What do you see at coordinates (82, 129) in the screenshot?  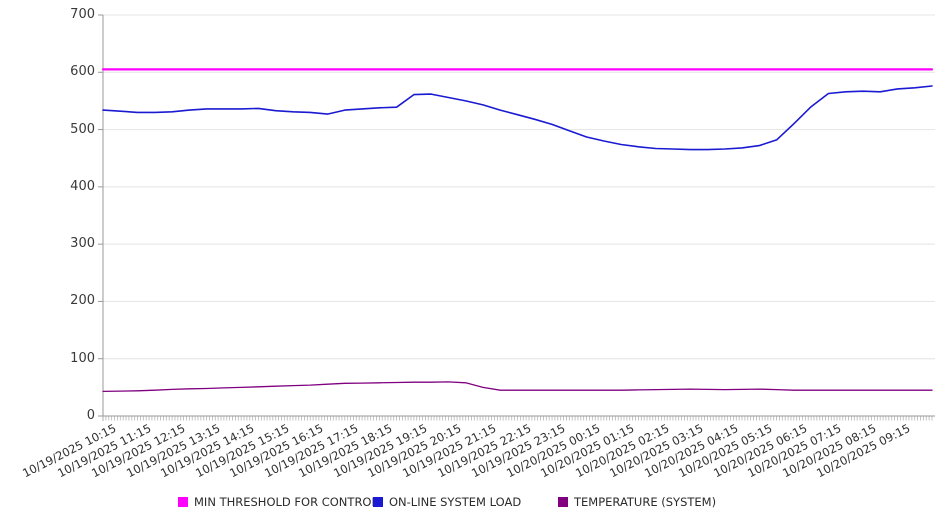 I see `y-axis-tick-label: 500` at bounding box center [82, 129].